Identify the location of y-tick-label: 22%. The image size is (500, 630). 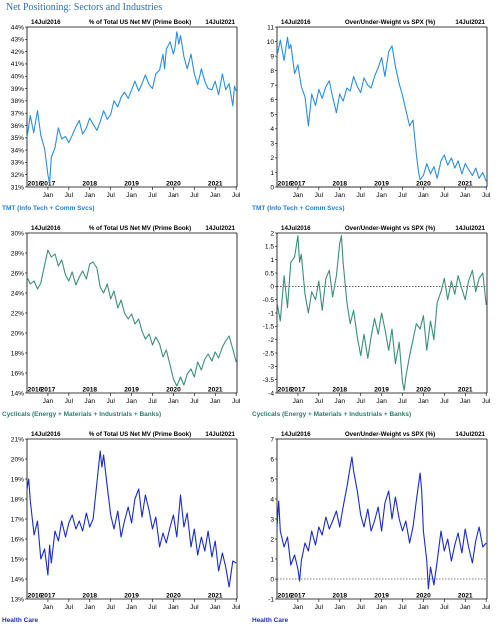
(17, 313).